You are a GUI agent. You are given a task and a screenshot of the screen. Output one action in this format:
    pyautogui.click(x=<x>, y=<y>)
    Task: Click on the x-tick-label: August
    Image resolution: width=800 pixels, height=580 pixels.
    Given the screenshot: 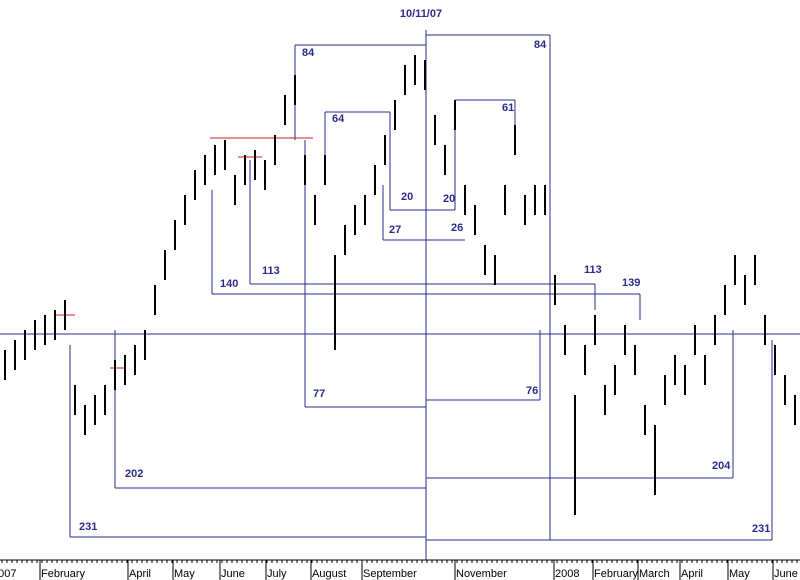 What is the action you would take?
    pyautogui.click(x=329, y=574)
    